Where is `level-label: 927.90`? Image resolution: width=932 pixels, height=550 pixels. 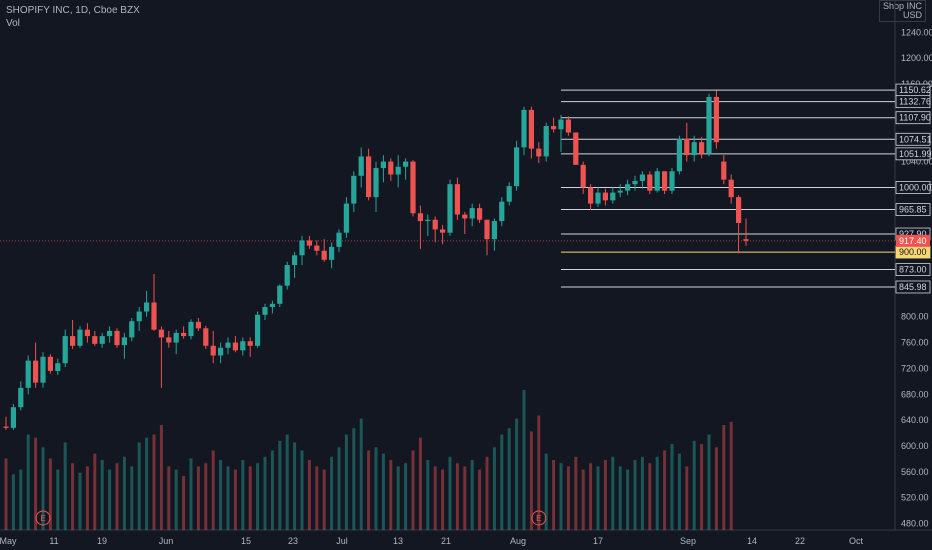 level-label: 927.90 is located at coordinates (913, 234).